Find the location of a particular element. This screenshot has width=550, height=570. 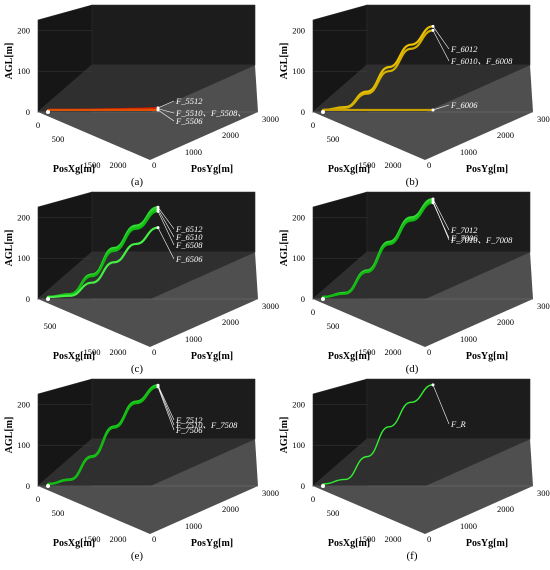

series-label: F_7510、F_7508 is located at coordinates (206, 425).